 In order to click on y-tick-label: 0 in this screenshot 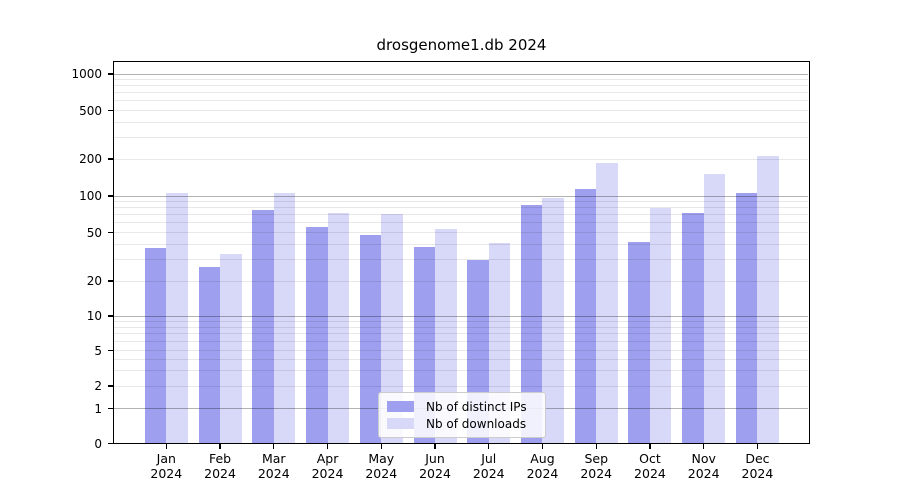, I will do `click(98, 443)`.